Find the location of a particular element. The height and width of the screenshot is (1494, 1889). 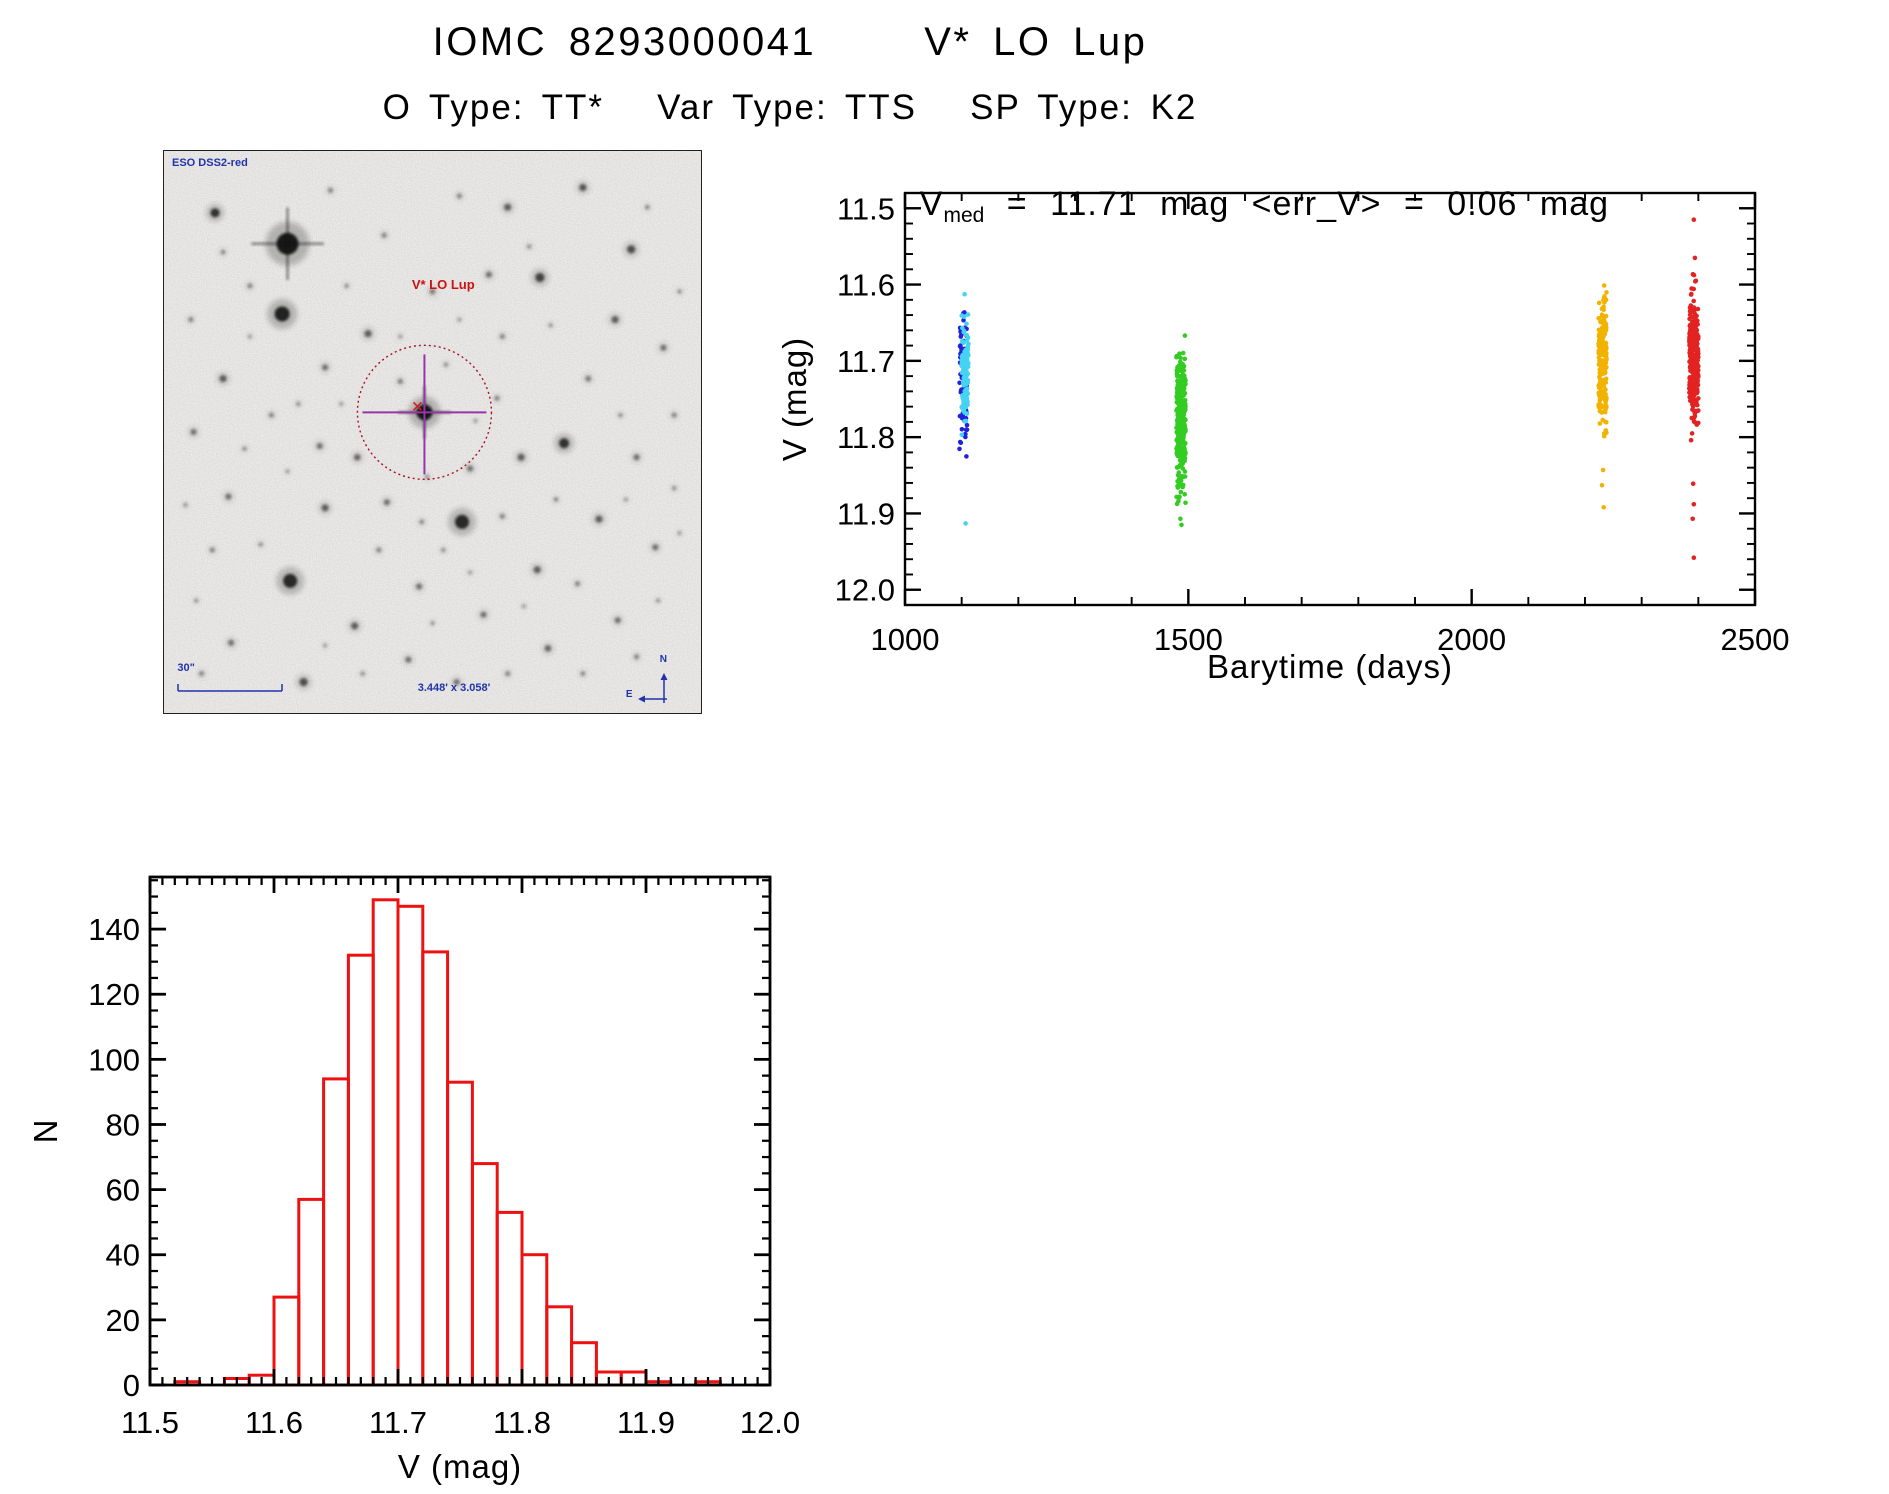

survey-label: ESO DSS2-red is located at coordinates (210, 163).